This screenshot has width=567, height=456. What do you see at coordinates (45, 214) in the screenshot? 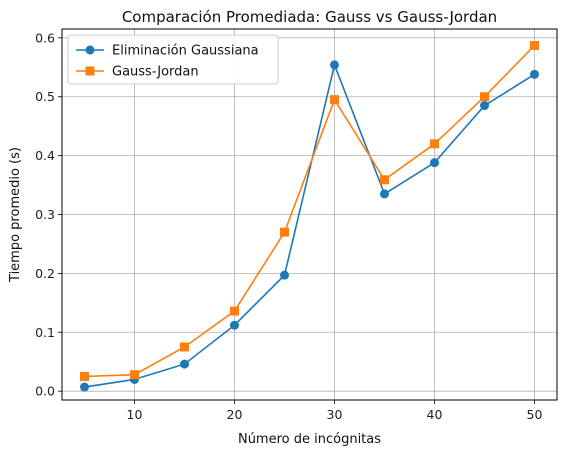
I see `y-tick-label: 0.3` at bounding box center [45, 214].